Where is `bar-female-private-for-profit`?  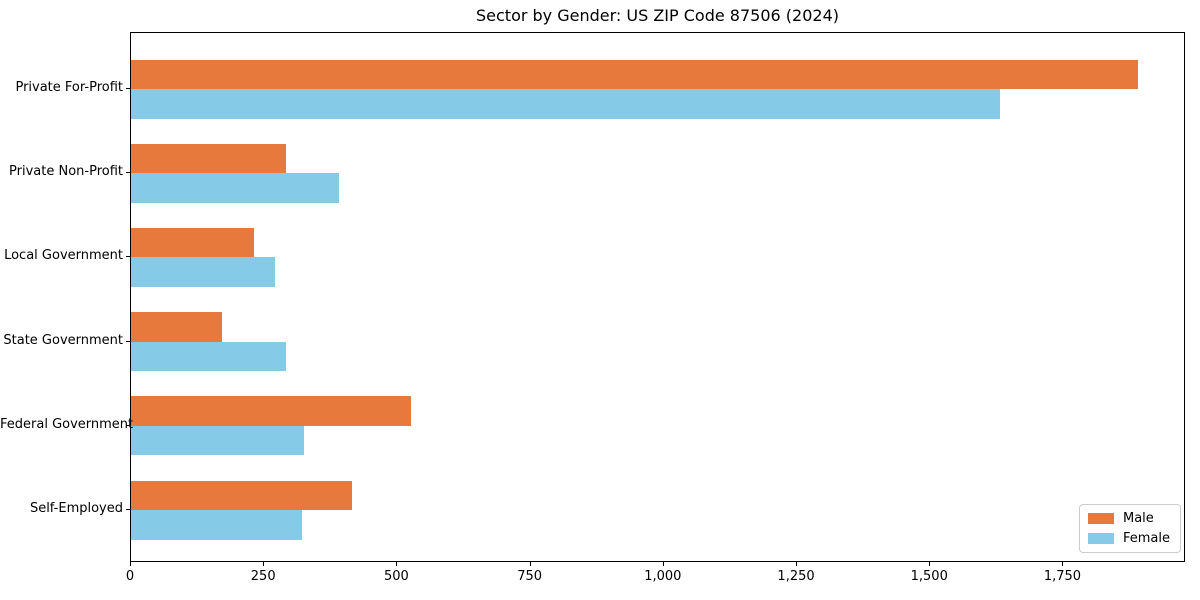 bar-female-private-for-profit is located at coordinates (565, 104).